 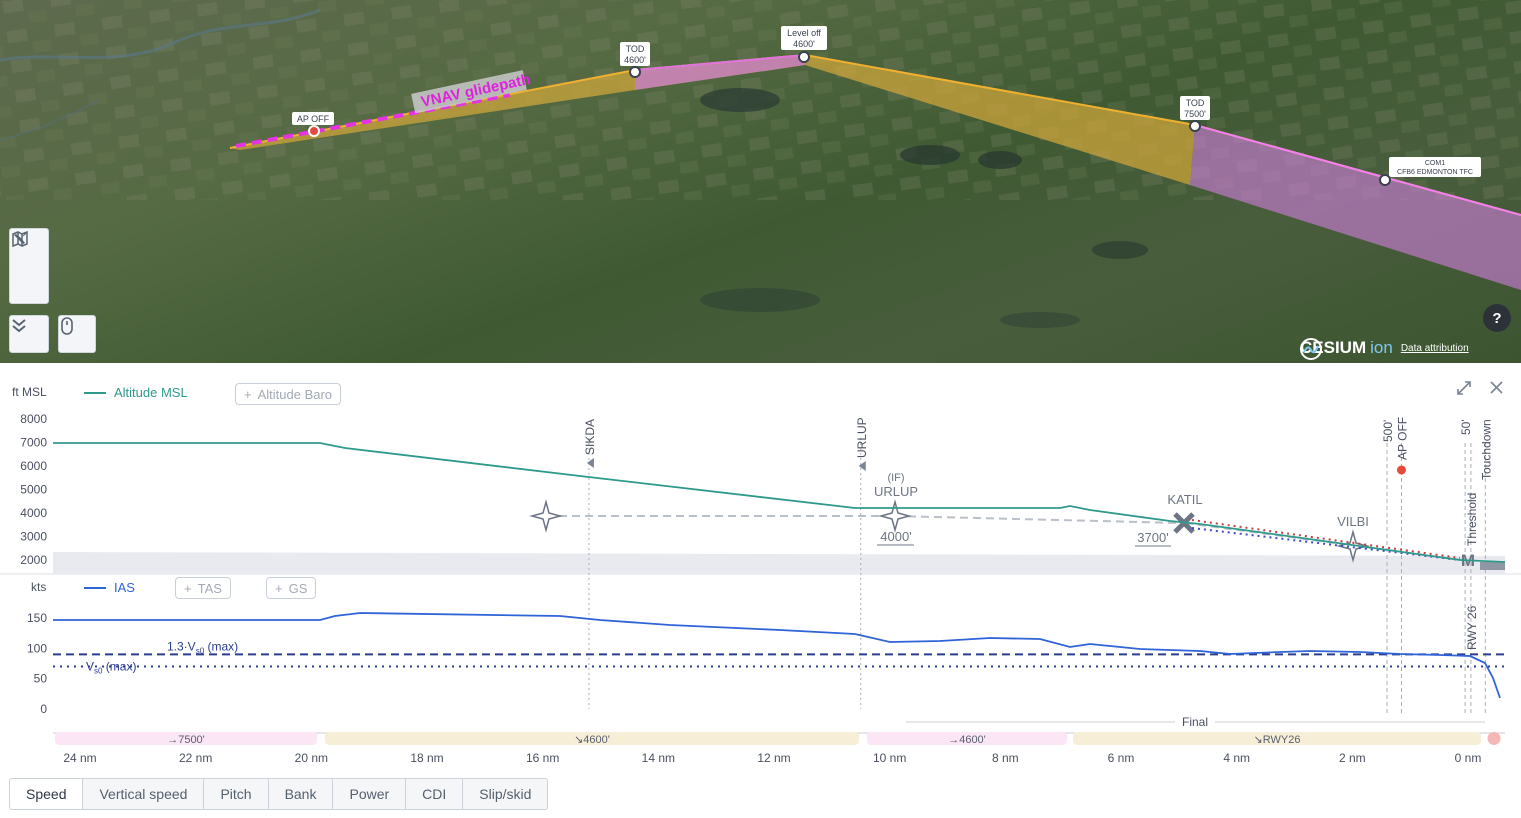 I want to click on if-label: (IF), so click(x=895, y=478).